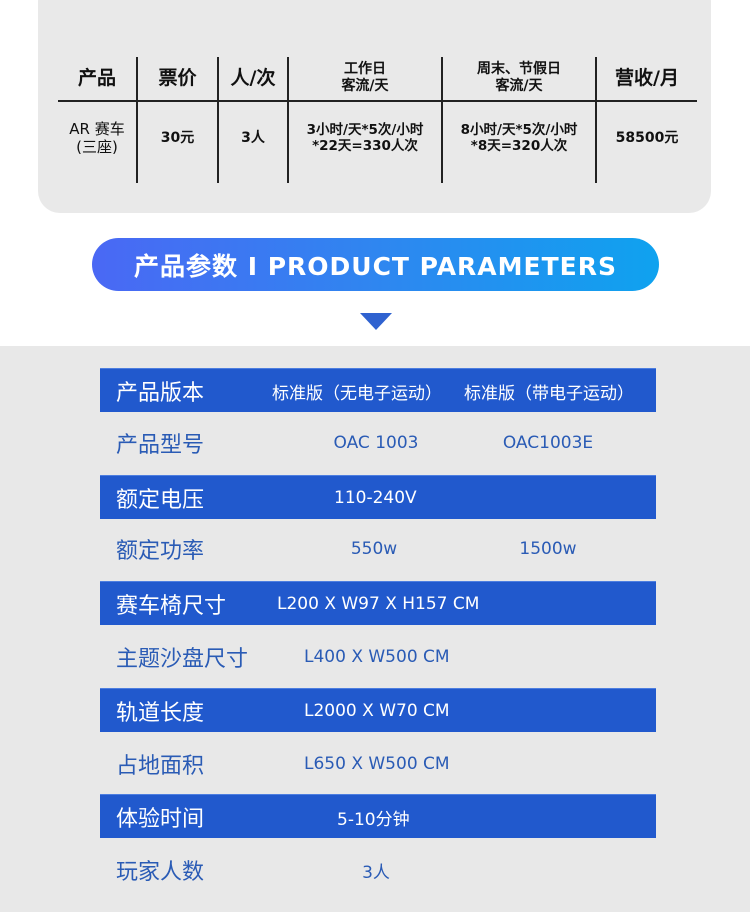 The height and width of the screenshot is (912, 750). I want to click on param-row-voltage: 额定电压 110-240V, so click(378, 497).